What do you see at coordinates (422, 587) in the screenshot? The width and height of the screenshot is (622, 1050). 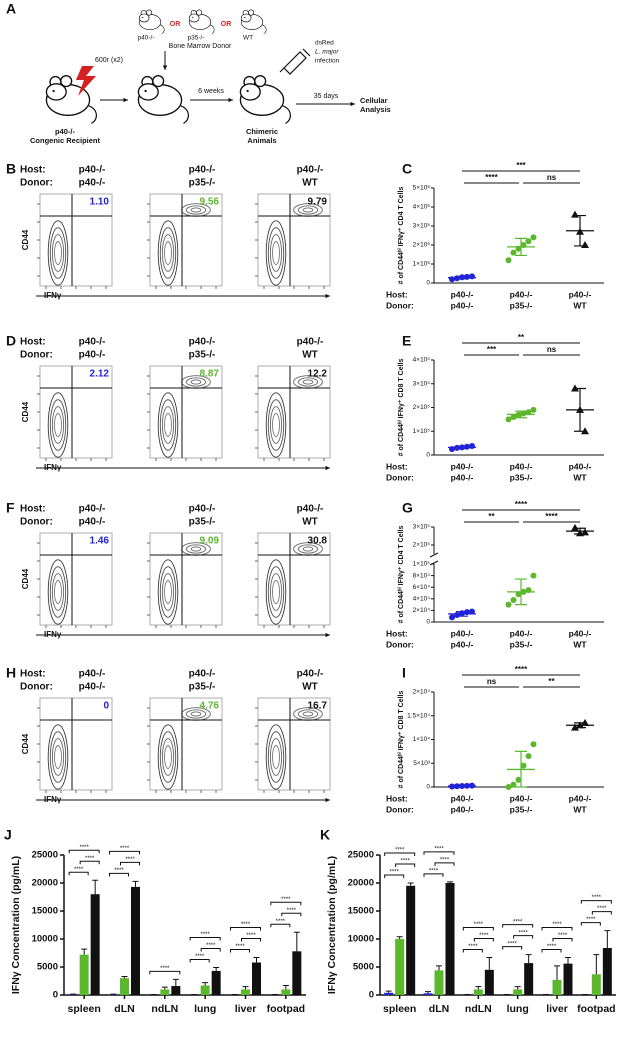 I see `y-tick-label: 6×10⁴` at bounding box center [422, 587].